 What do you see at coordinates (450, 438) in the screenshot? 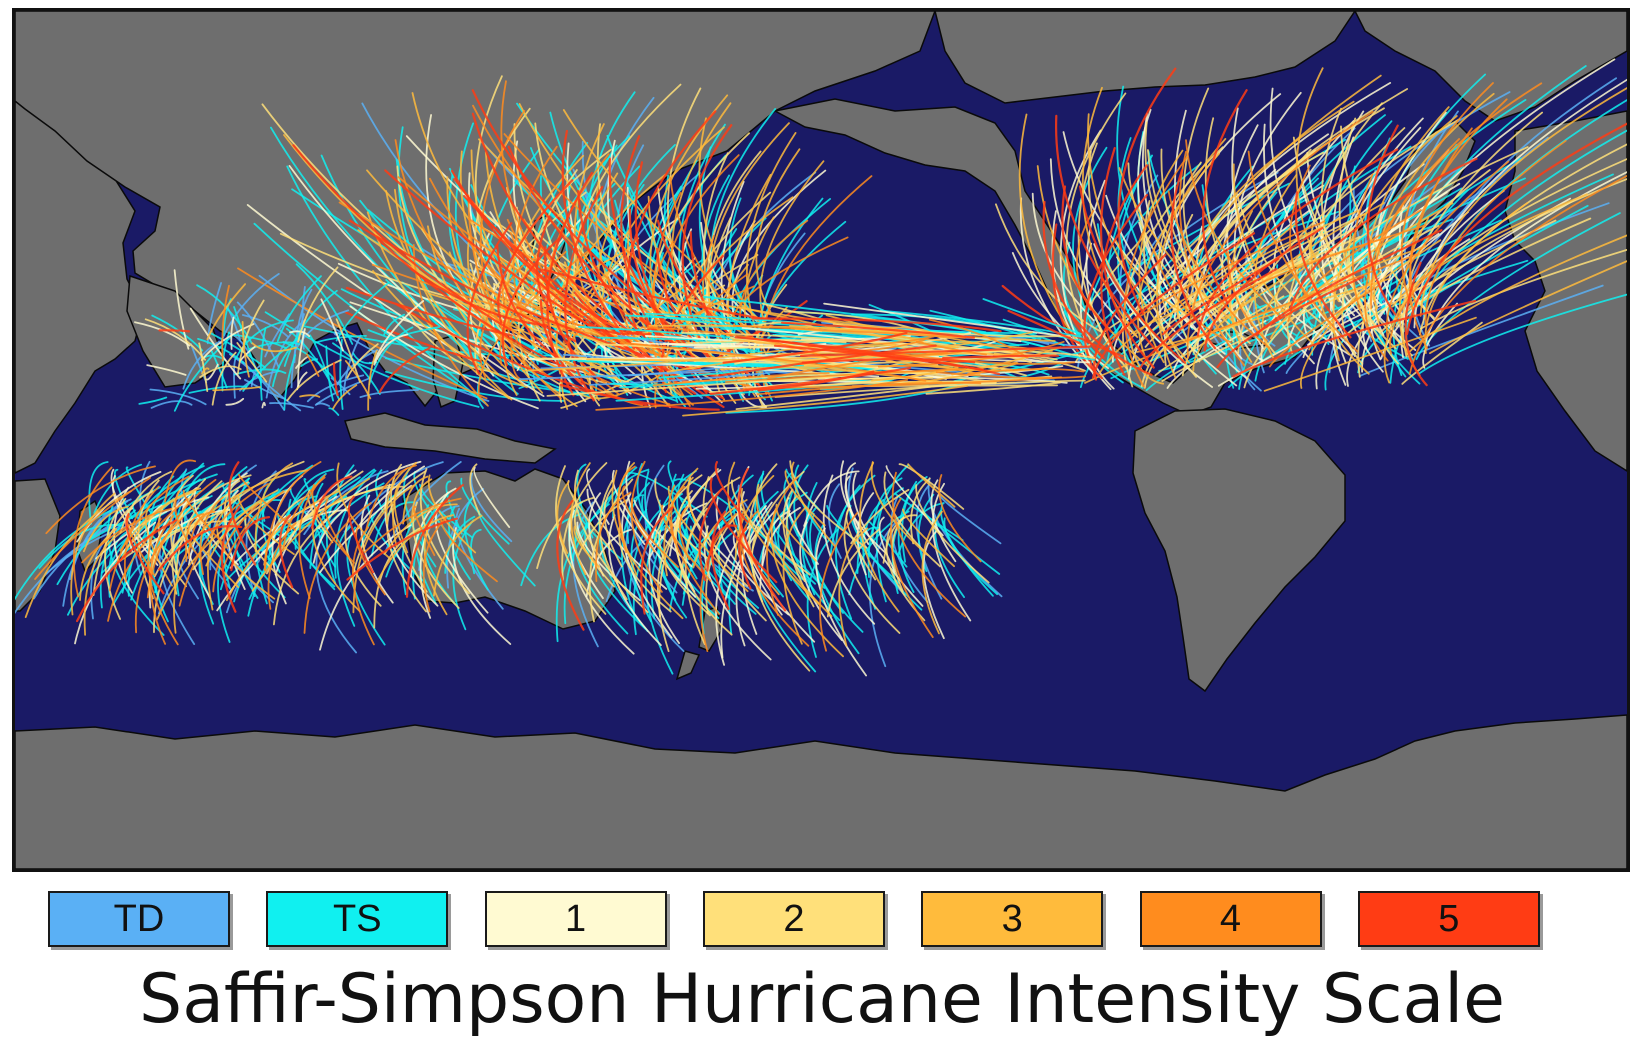
I see `land-indonesia` at bounding box center [450, 438].